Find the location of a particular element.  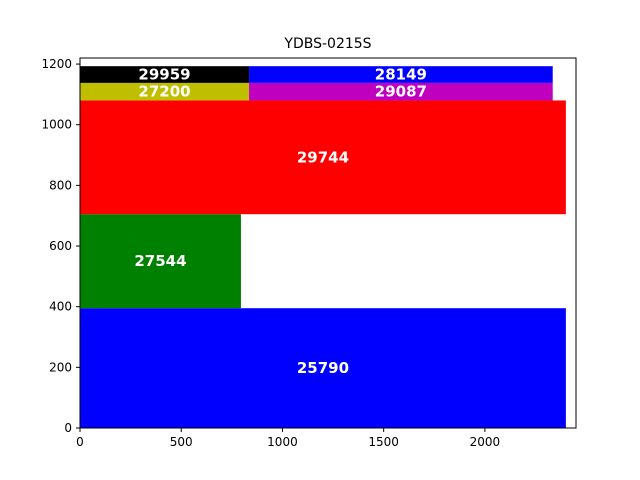

y-tick-label: 0 is located at coordinates (68, 428).